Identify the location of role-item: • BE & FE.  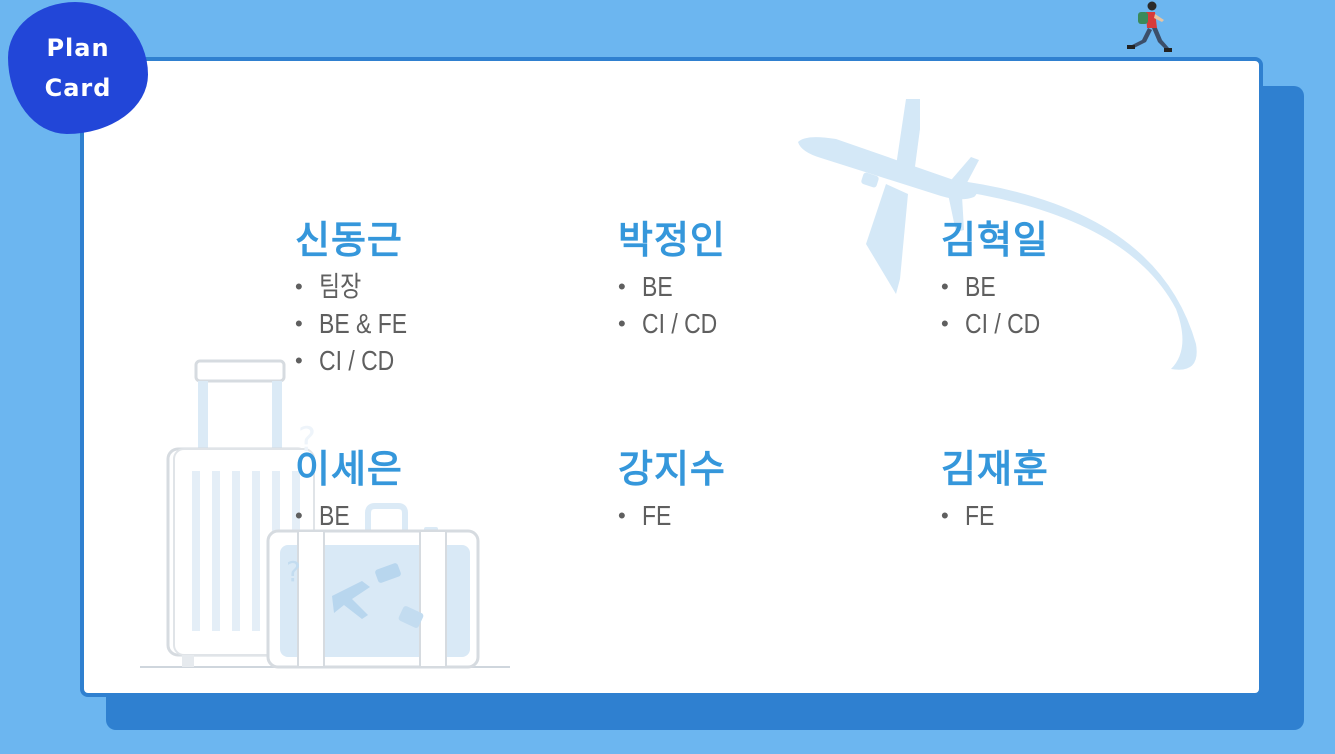
(360, 323).